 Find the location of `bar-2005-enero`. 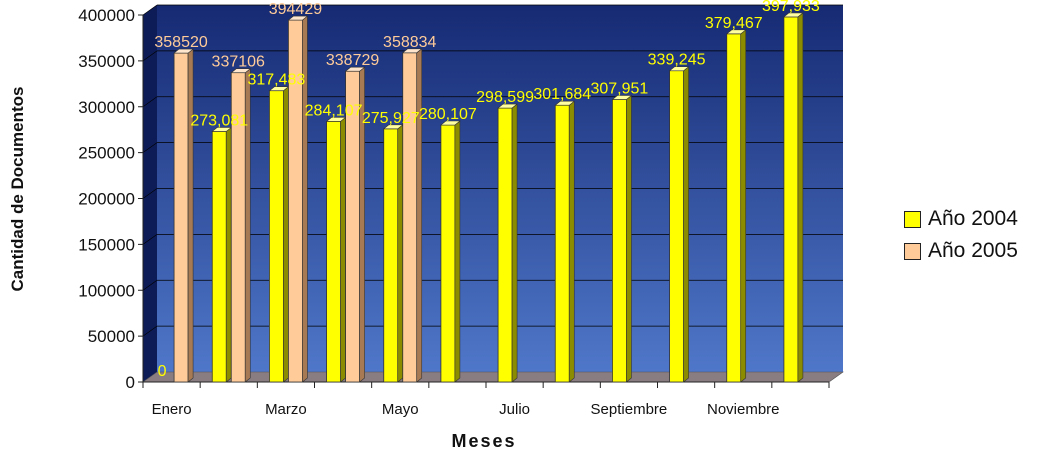

bar-2005-enero is located at coordinates (183, 215).